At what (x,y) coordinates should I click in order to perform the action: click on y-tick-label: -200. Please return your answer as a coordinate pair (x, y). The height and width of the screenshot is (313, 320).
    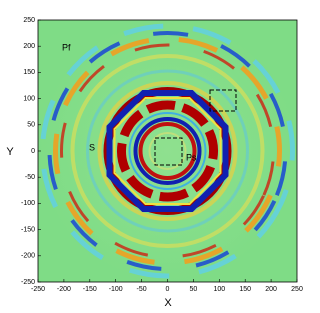
    Looking at the image, I should click on (28, 256).